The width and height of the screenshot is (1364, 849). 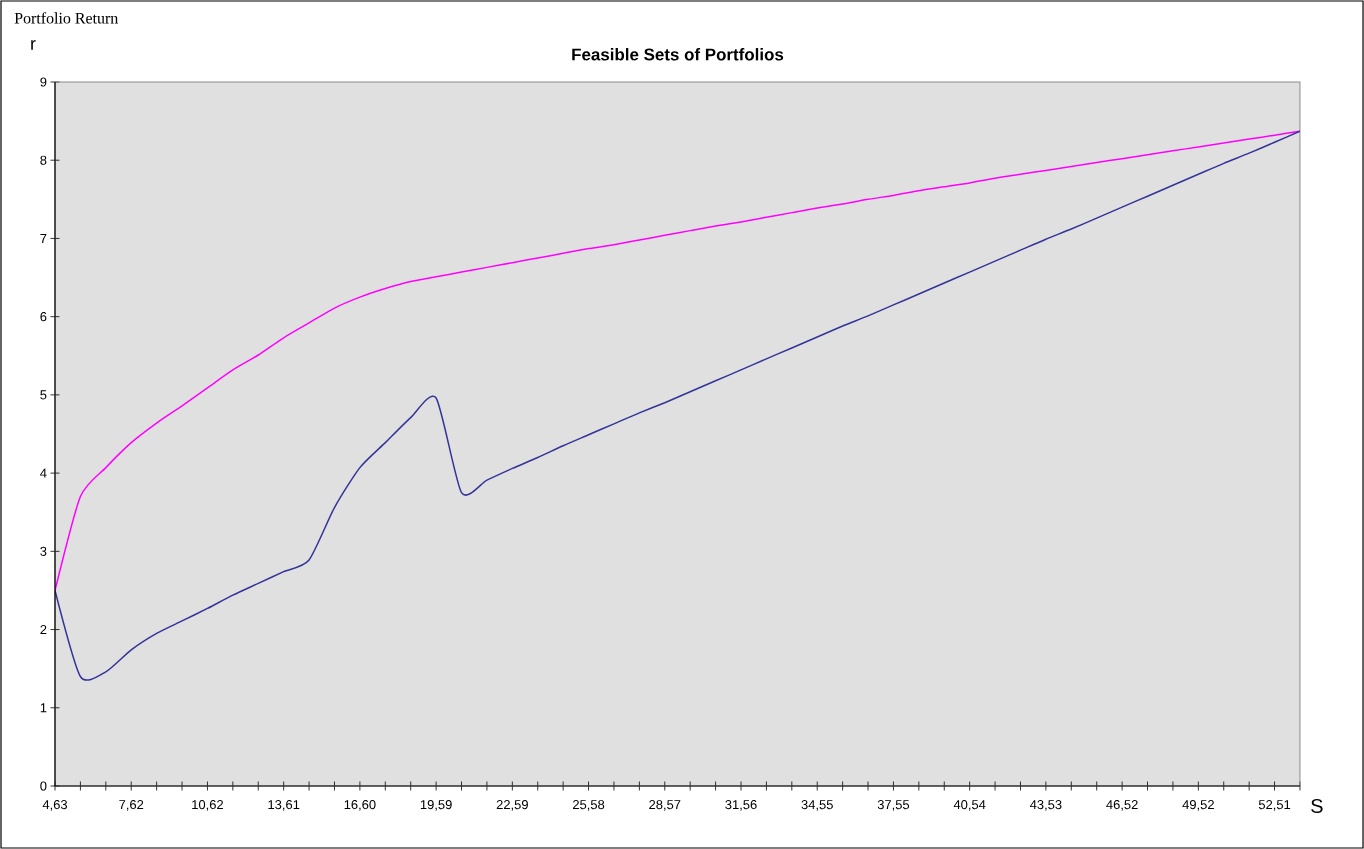 I want to click on x-tick-label: 28,57, so click(x=665, y=805).